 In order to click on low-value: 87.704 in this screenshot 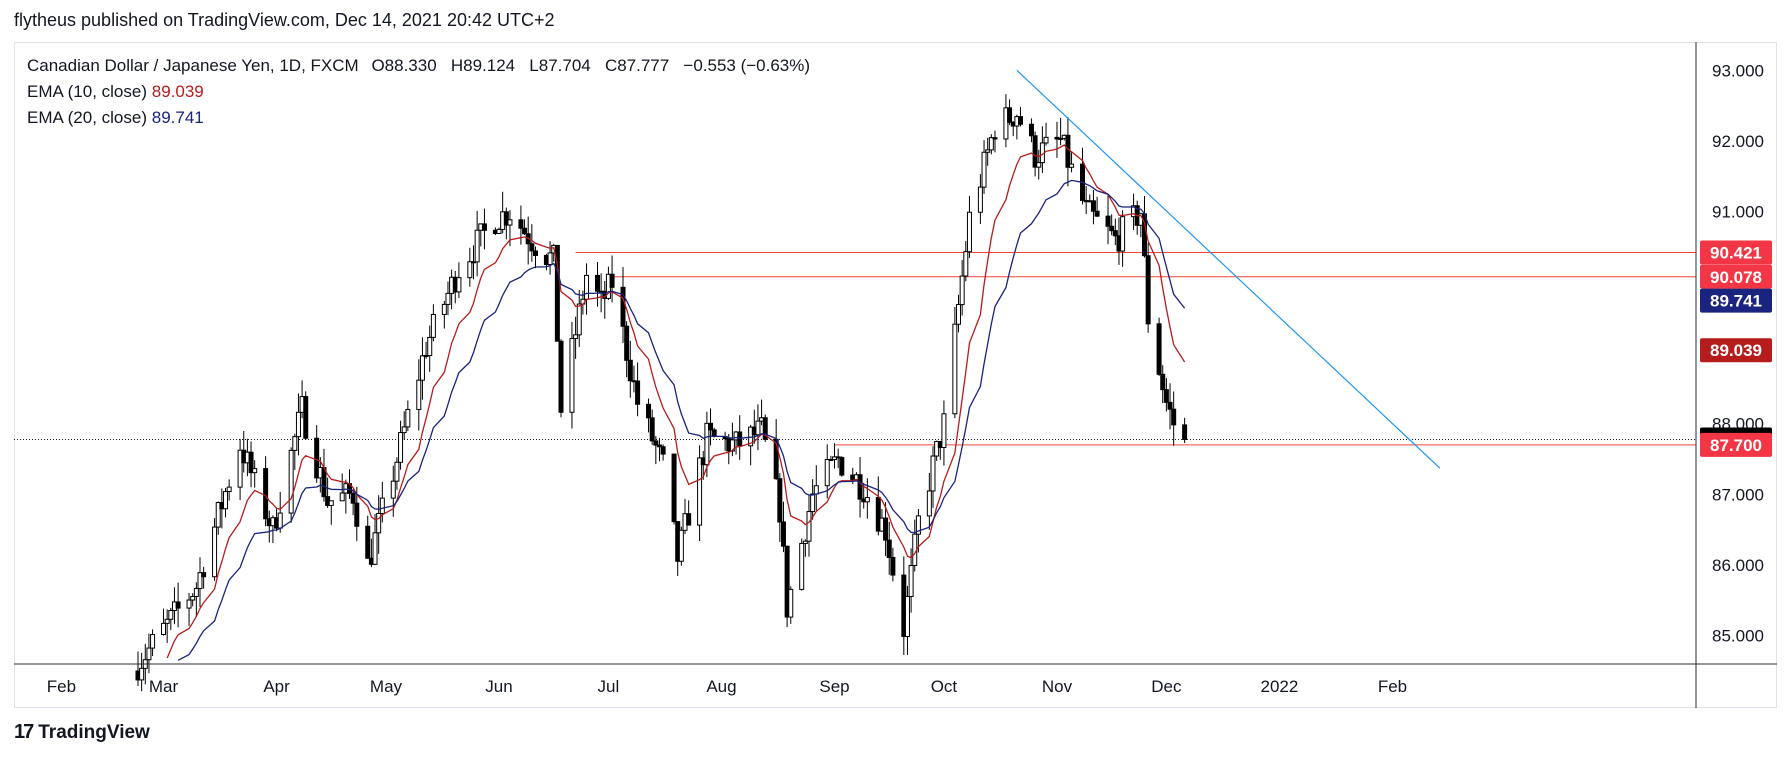, I will do `click(564, 65)`.